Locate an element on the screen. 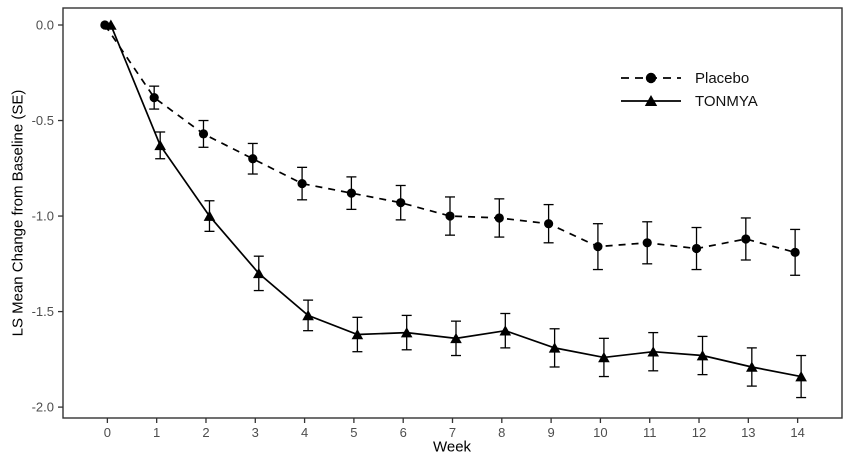  y-tick-label--1.5: -1.5 is located at coordinates (43, 311).